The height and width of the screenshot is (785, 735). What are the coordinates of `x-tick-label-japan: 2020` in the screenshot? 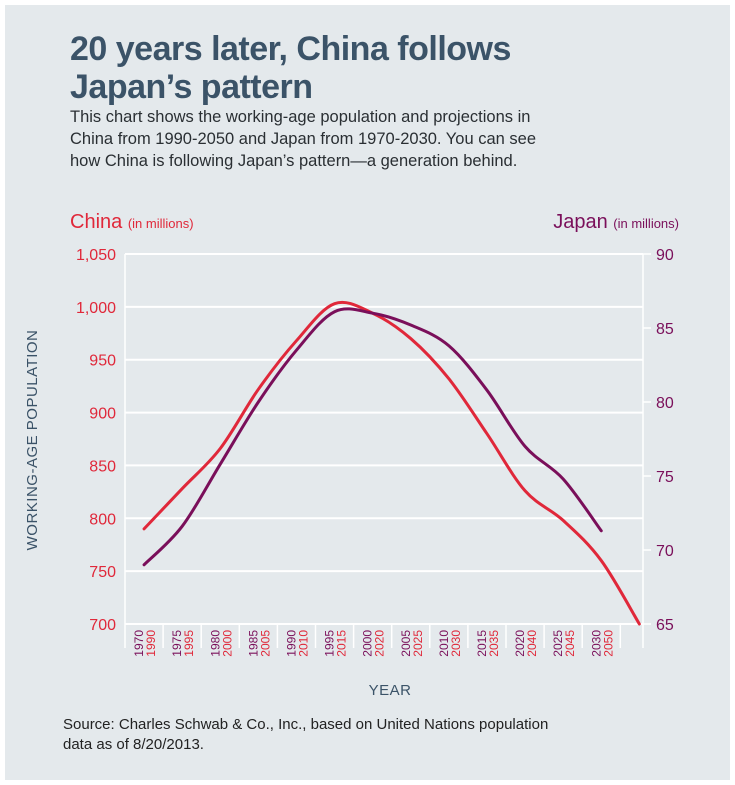 It's located at (520, 643).